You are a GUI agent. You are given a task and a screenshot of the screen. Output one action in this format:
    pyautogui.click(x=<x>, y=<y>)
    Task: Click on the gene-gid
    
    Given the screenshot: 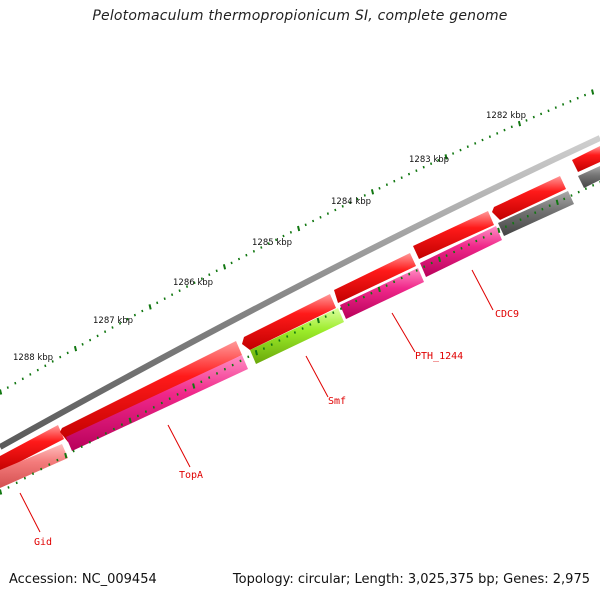 What is the action you would take?
    pyautogui.click(x=34, y=466)
    